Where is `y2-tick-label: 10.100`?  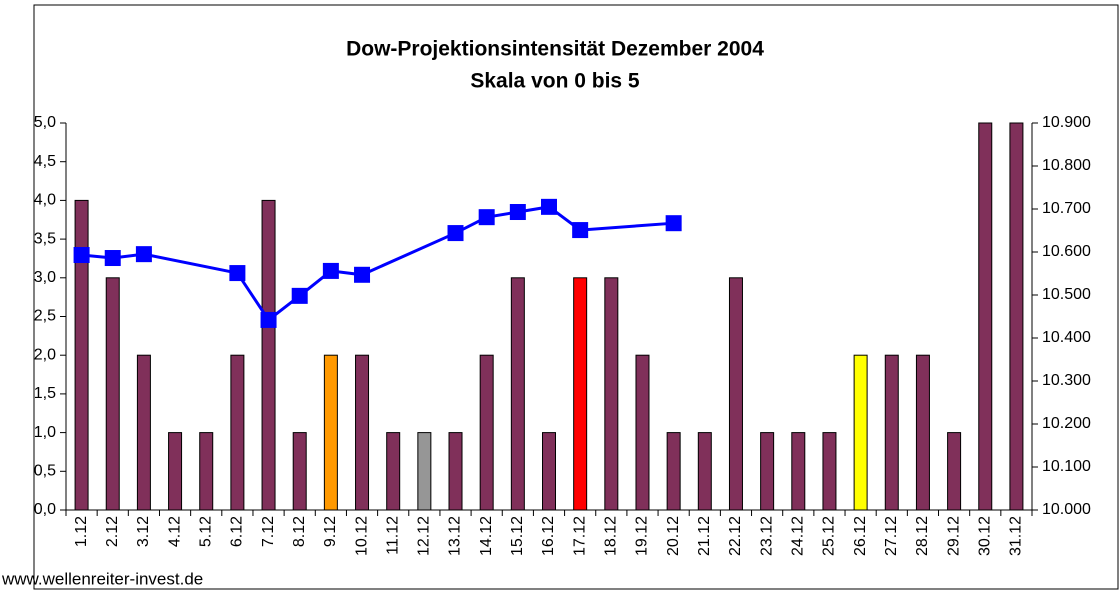
y2-tick-label: 10.100 is located at coordinates (1066, 466).